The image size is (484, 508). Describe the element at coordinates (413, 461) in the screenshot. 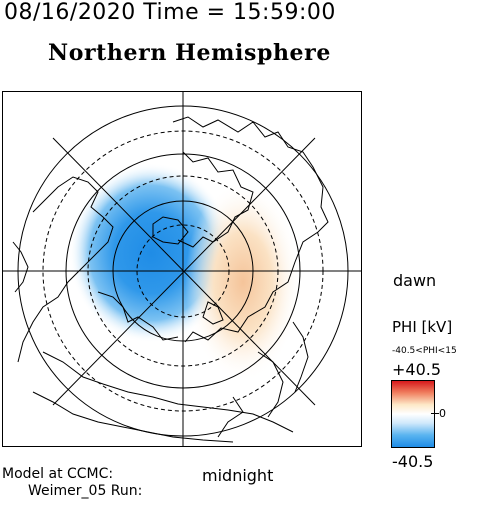

I see `colorbar-min-label: -40.5` at that location.